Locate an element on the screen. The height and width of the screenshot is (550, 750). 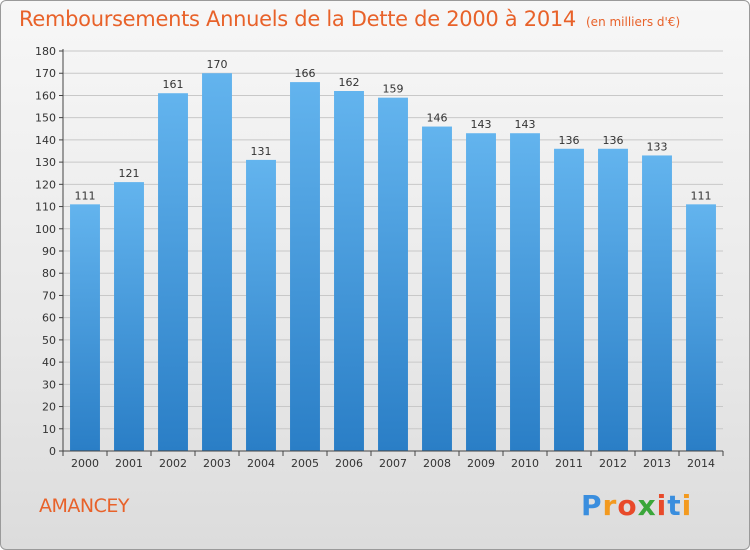
x-tick-label-2003: 2003 is located at coordinates (217, 463).